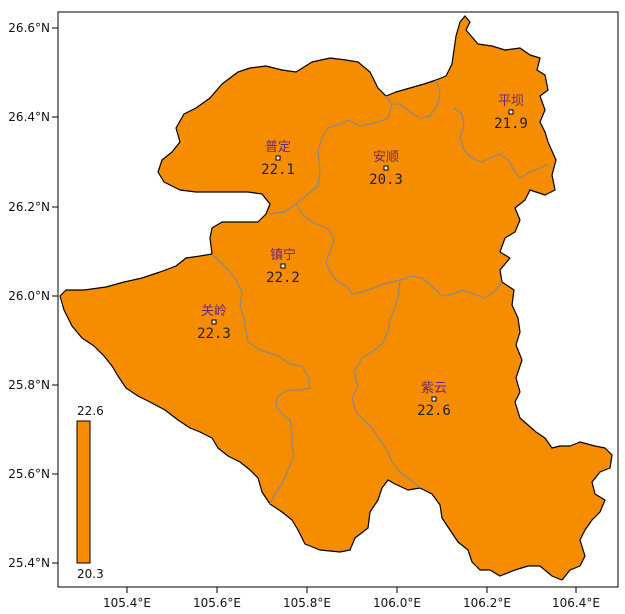 This screenshot has height=614, width=625. I want to click on station-1: 平坝 21.9, so click(511, 113).